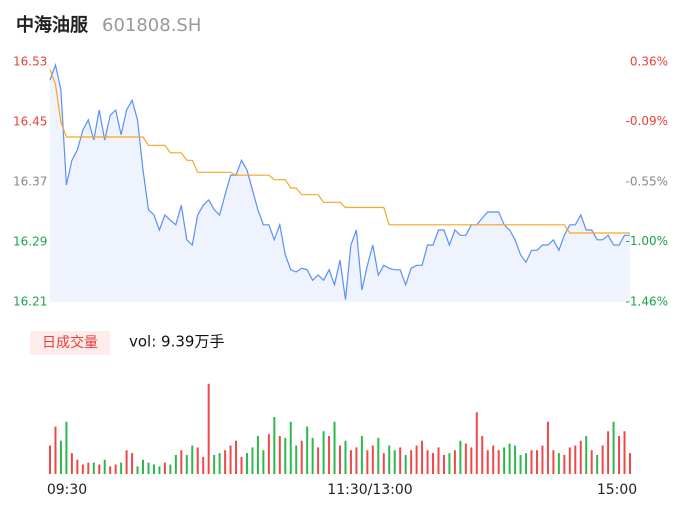 This screenshot has width=686, height=528. I want to click on y-tick-label: 16.21, so click(30, 302).